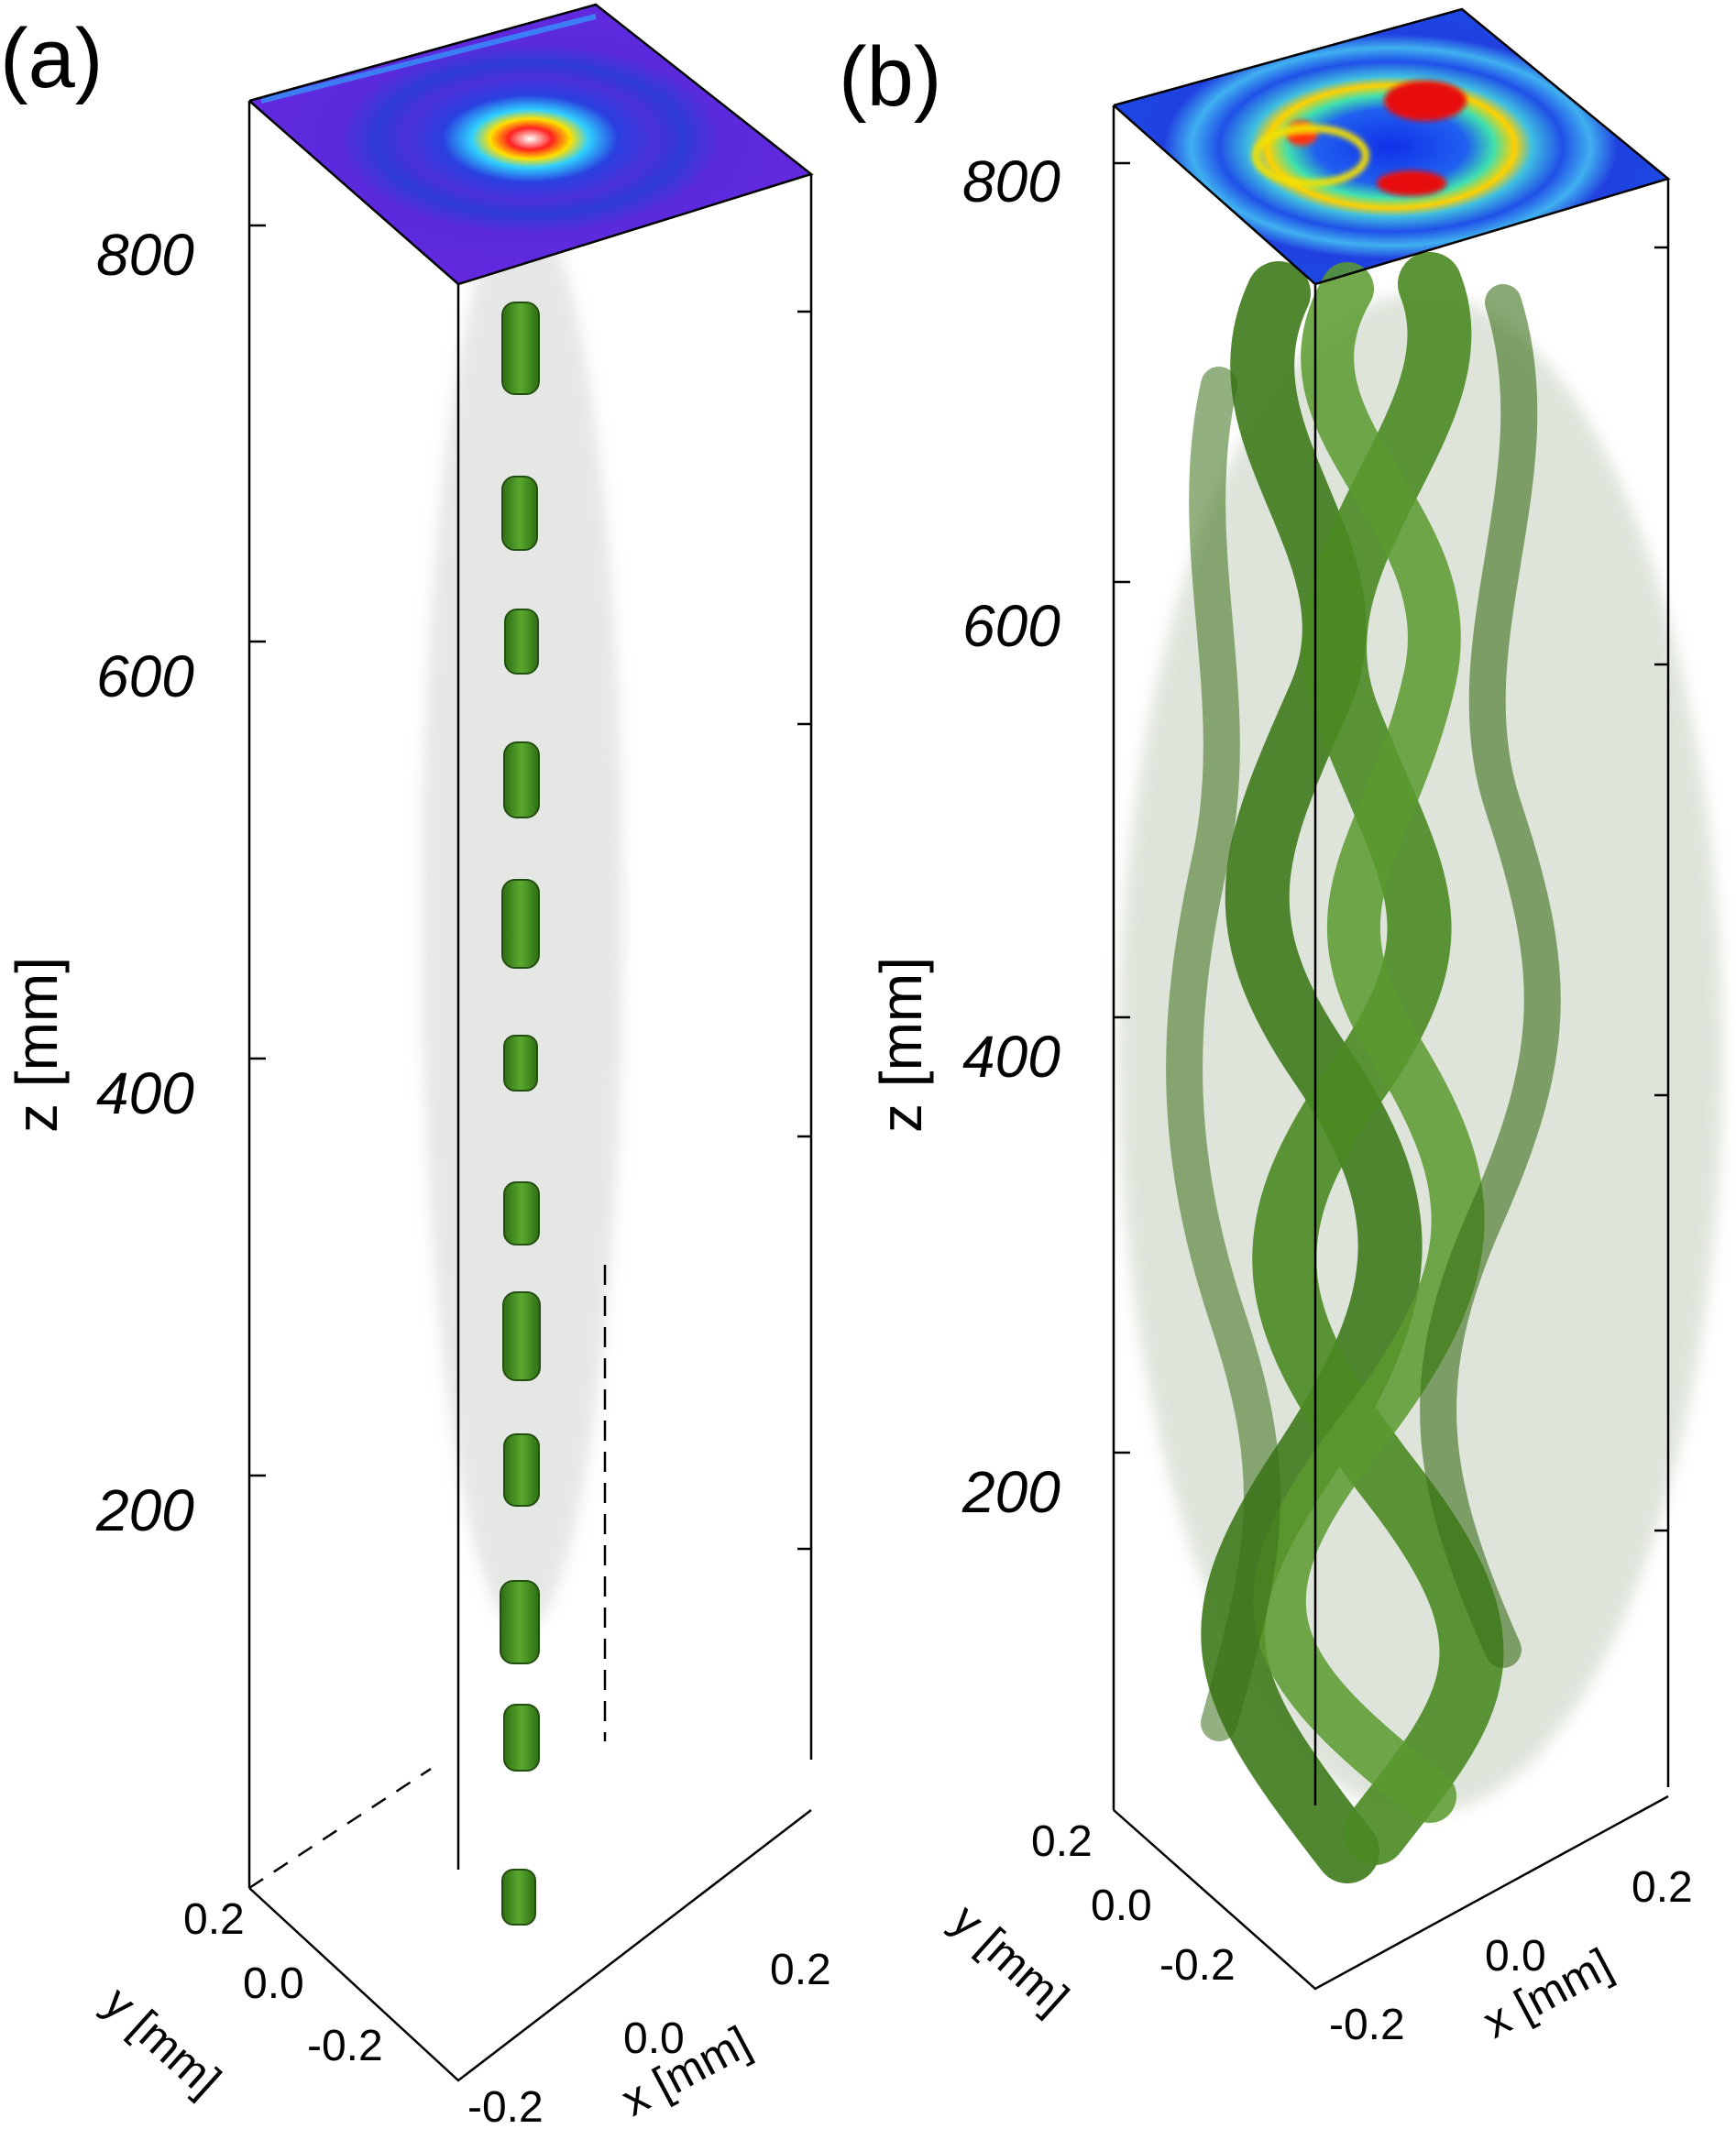 This screenshot has height=2129, width=1736. Describe the element at coordinates (890, 77) in the screenshot. I see `panel-label-b: (b)` at that location.